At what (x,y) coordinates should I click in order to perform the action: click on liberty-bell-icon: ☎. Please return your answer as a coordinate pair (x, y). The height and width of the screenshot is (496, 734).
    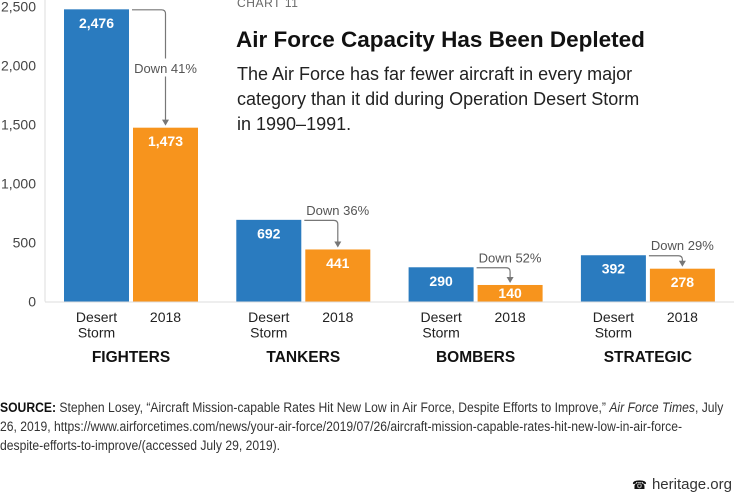
    Looking at the image, I should click on (639, 485).